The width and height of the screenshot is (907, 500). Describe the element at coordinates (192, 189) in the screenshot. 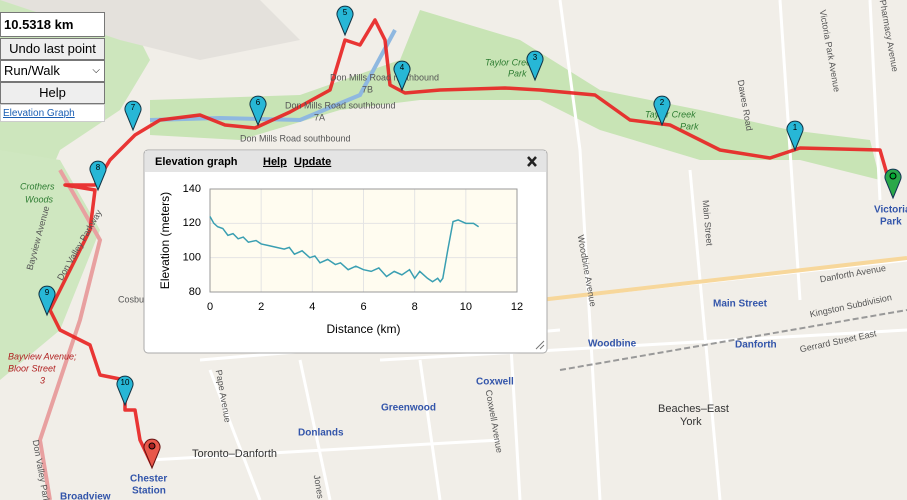

I see `y-tick-label: 140` at that location.